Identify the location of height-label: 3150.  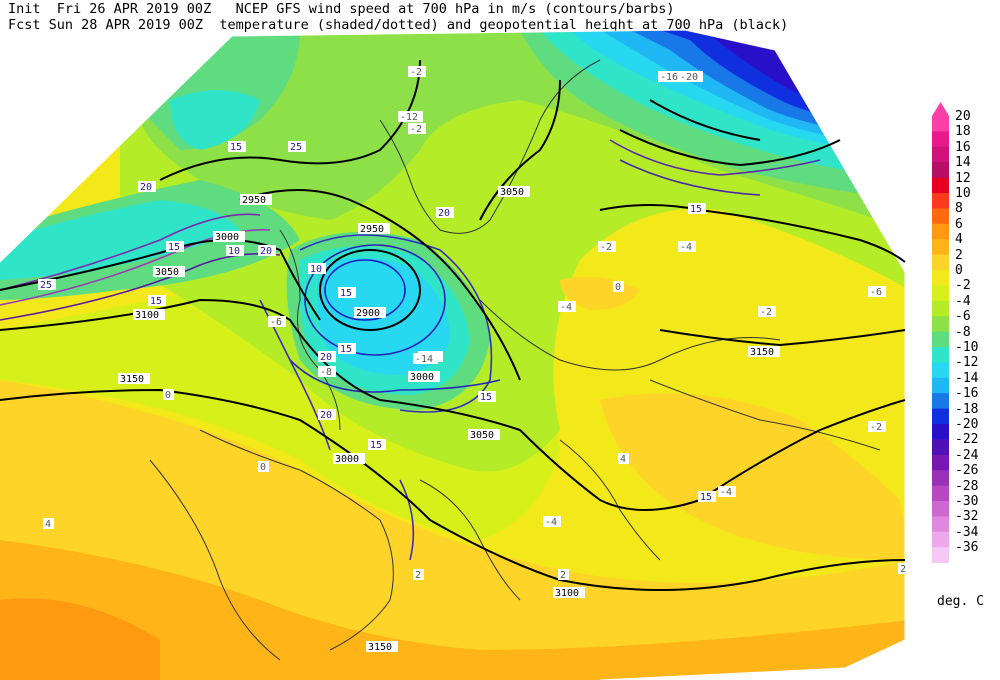
(380, 647).